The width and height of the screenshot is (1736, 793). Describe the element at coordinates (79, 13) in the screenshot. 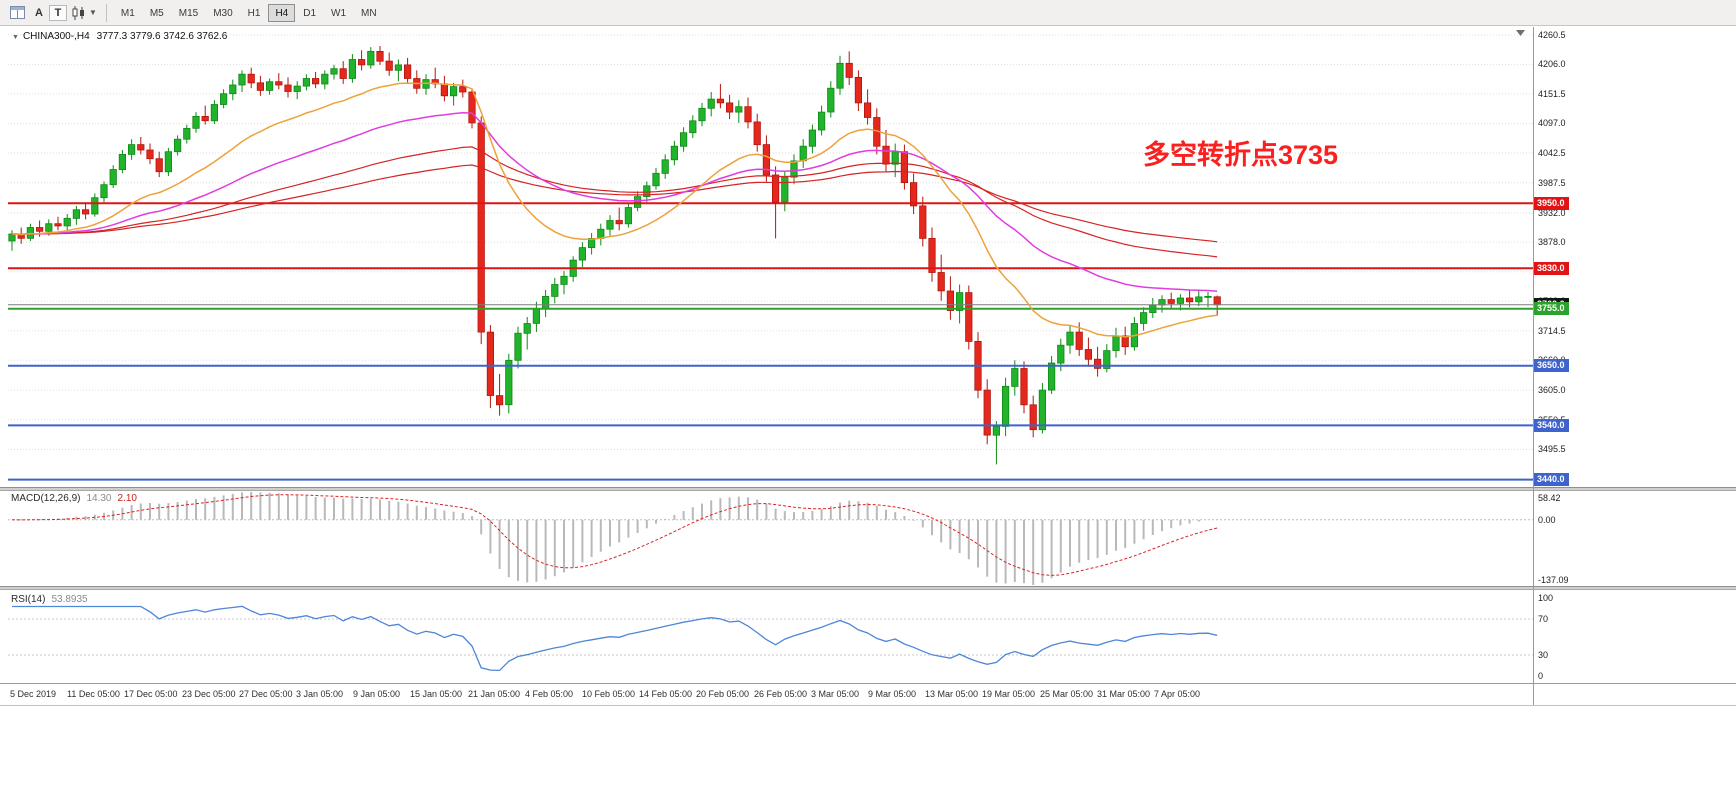

I see `candlestick-type-icon` at that location.